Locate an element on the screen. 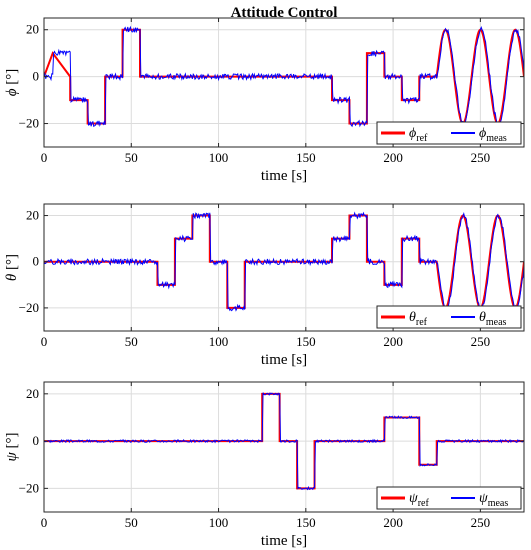  pitch-legend: θref θmeas is located at coordinates (449, 317).